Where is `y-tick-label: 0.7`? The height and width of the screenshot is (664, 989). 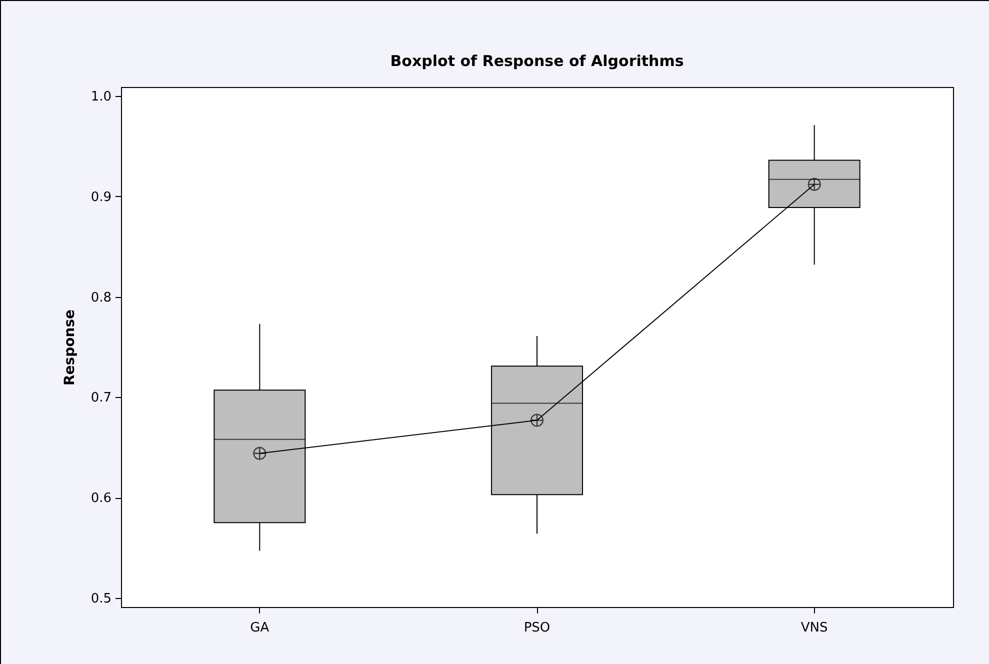 y-tick-label: 0.7 is located at coordinates (101, 398).